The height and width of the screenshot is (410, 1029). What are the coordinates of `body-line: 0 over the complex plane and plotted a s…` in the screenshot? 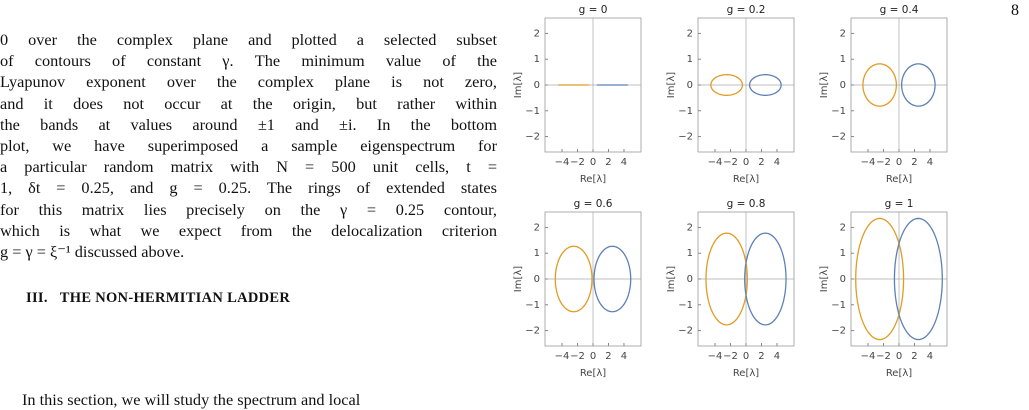 It's located at (248, 39).